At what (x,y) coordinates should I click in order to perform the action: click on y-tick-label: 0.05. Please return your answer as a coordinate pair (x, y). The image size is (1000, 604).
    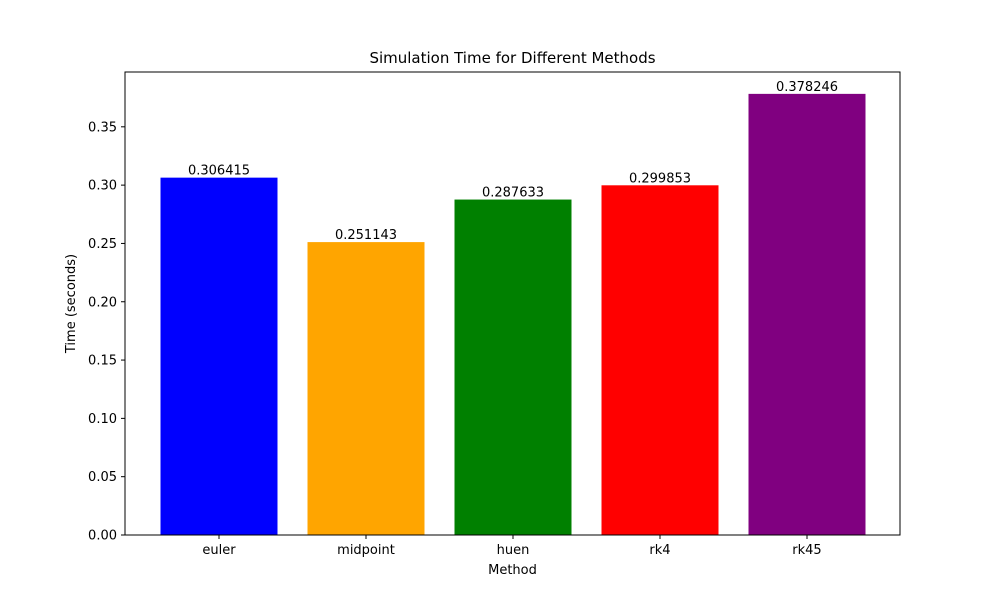
    Looking at the image, I should click on (102, 477).